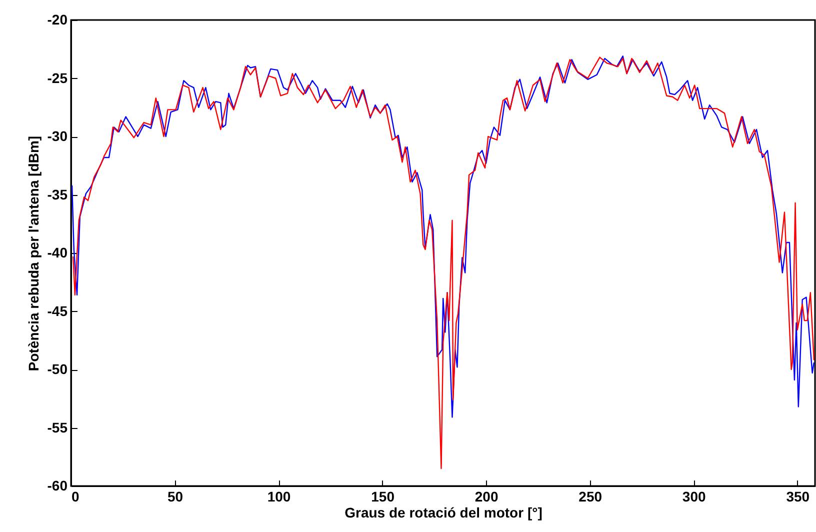 This screenshot has width=816, height=532. What do you see at coordinates (57, 486) in the screenshot?
I see `y-tick-label: -60` at bounding box center [57, 486].